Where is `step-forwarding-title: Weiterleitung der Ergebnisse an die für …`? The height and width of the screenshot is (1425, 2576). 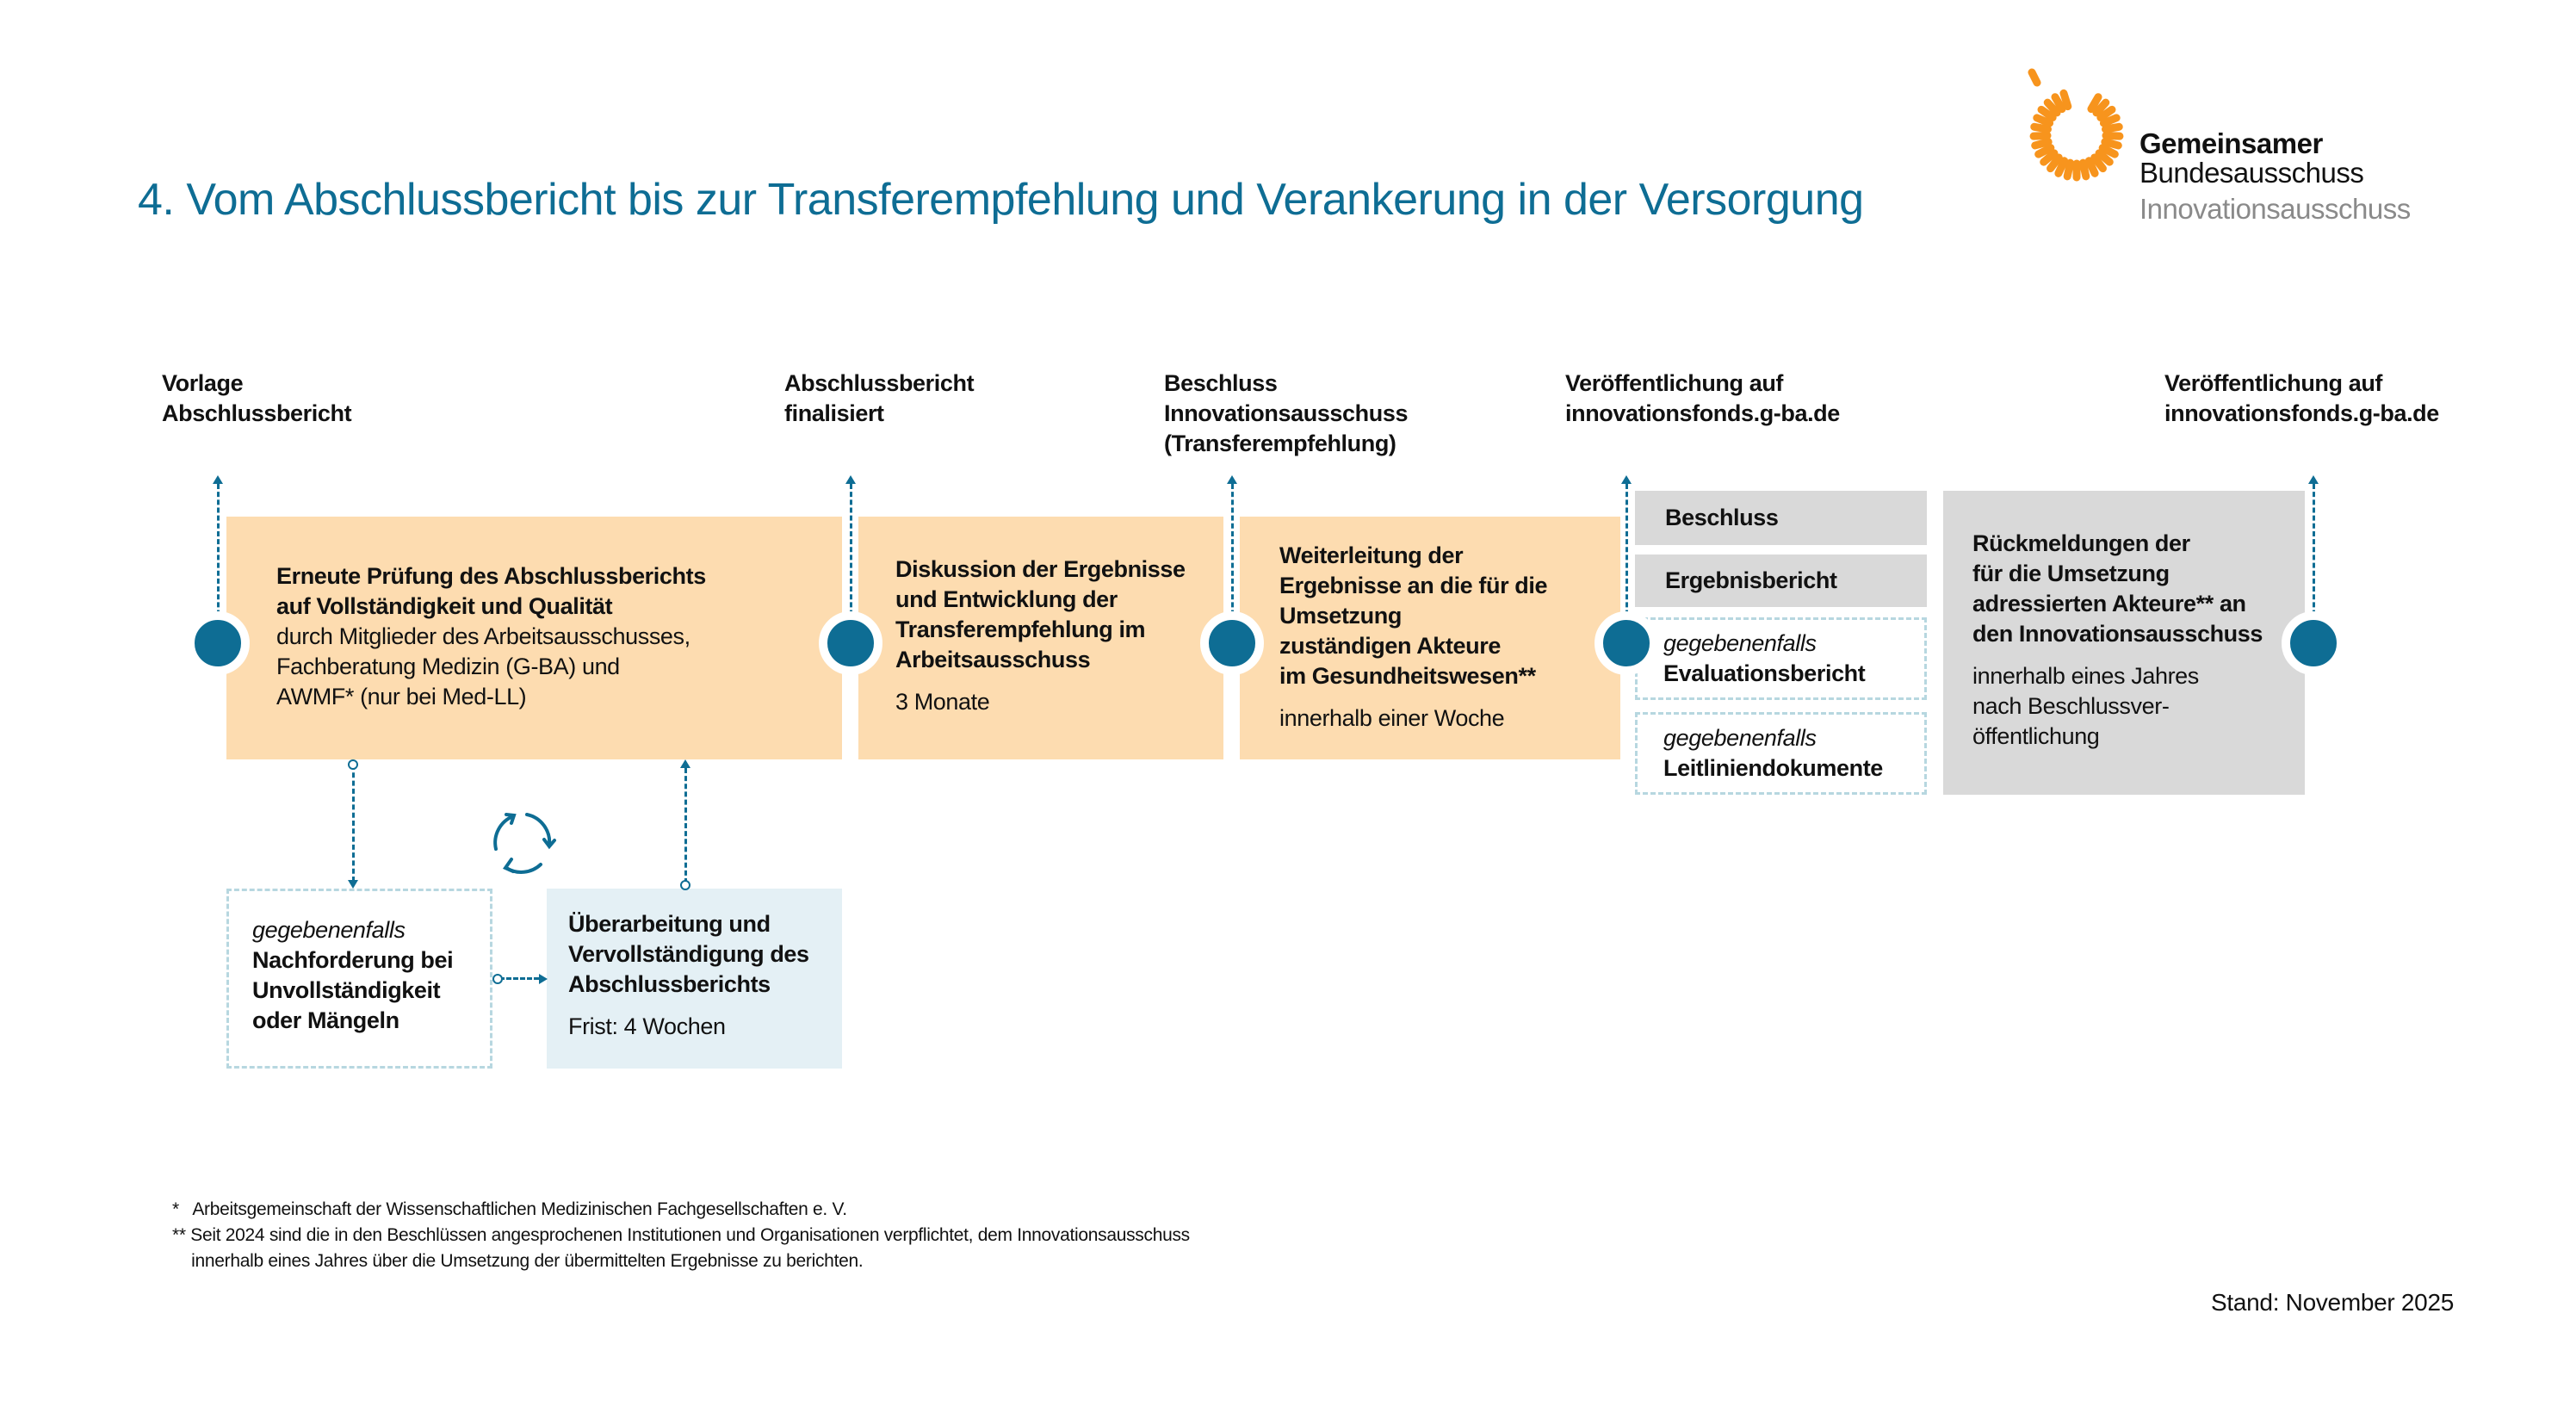 step-forwarding-title: Weiterleitung der Ergebnisse an die für … is located at coordinates (1413, 615).